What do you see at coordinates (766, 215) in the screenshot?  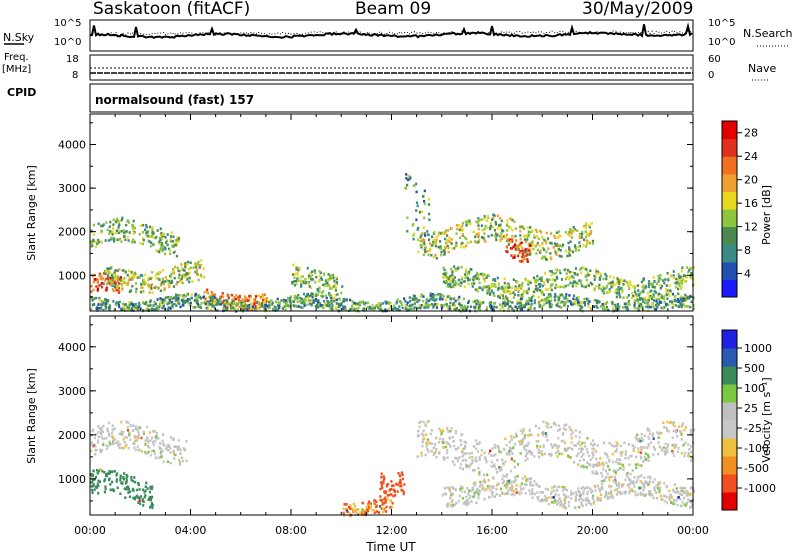 I see `power-colorbar-label: Power [dB]` at bounding box center [766, 215].